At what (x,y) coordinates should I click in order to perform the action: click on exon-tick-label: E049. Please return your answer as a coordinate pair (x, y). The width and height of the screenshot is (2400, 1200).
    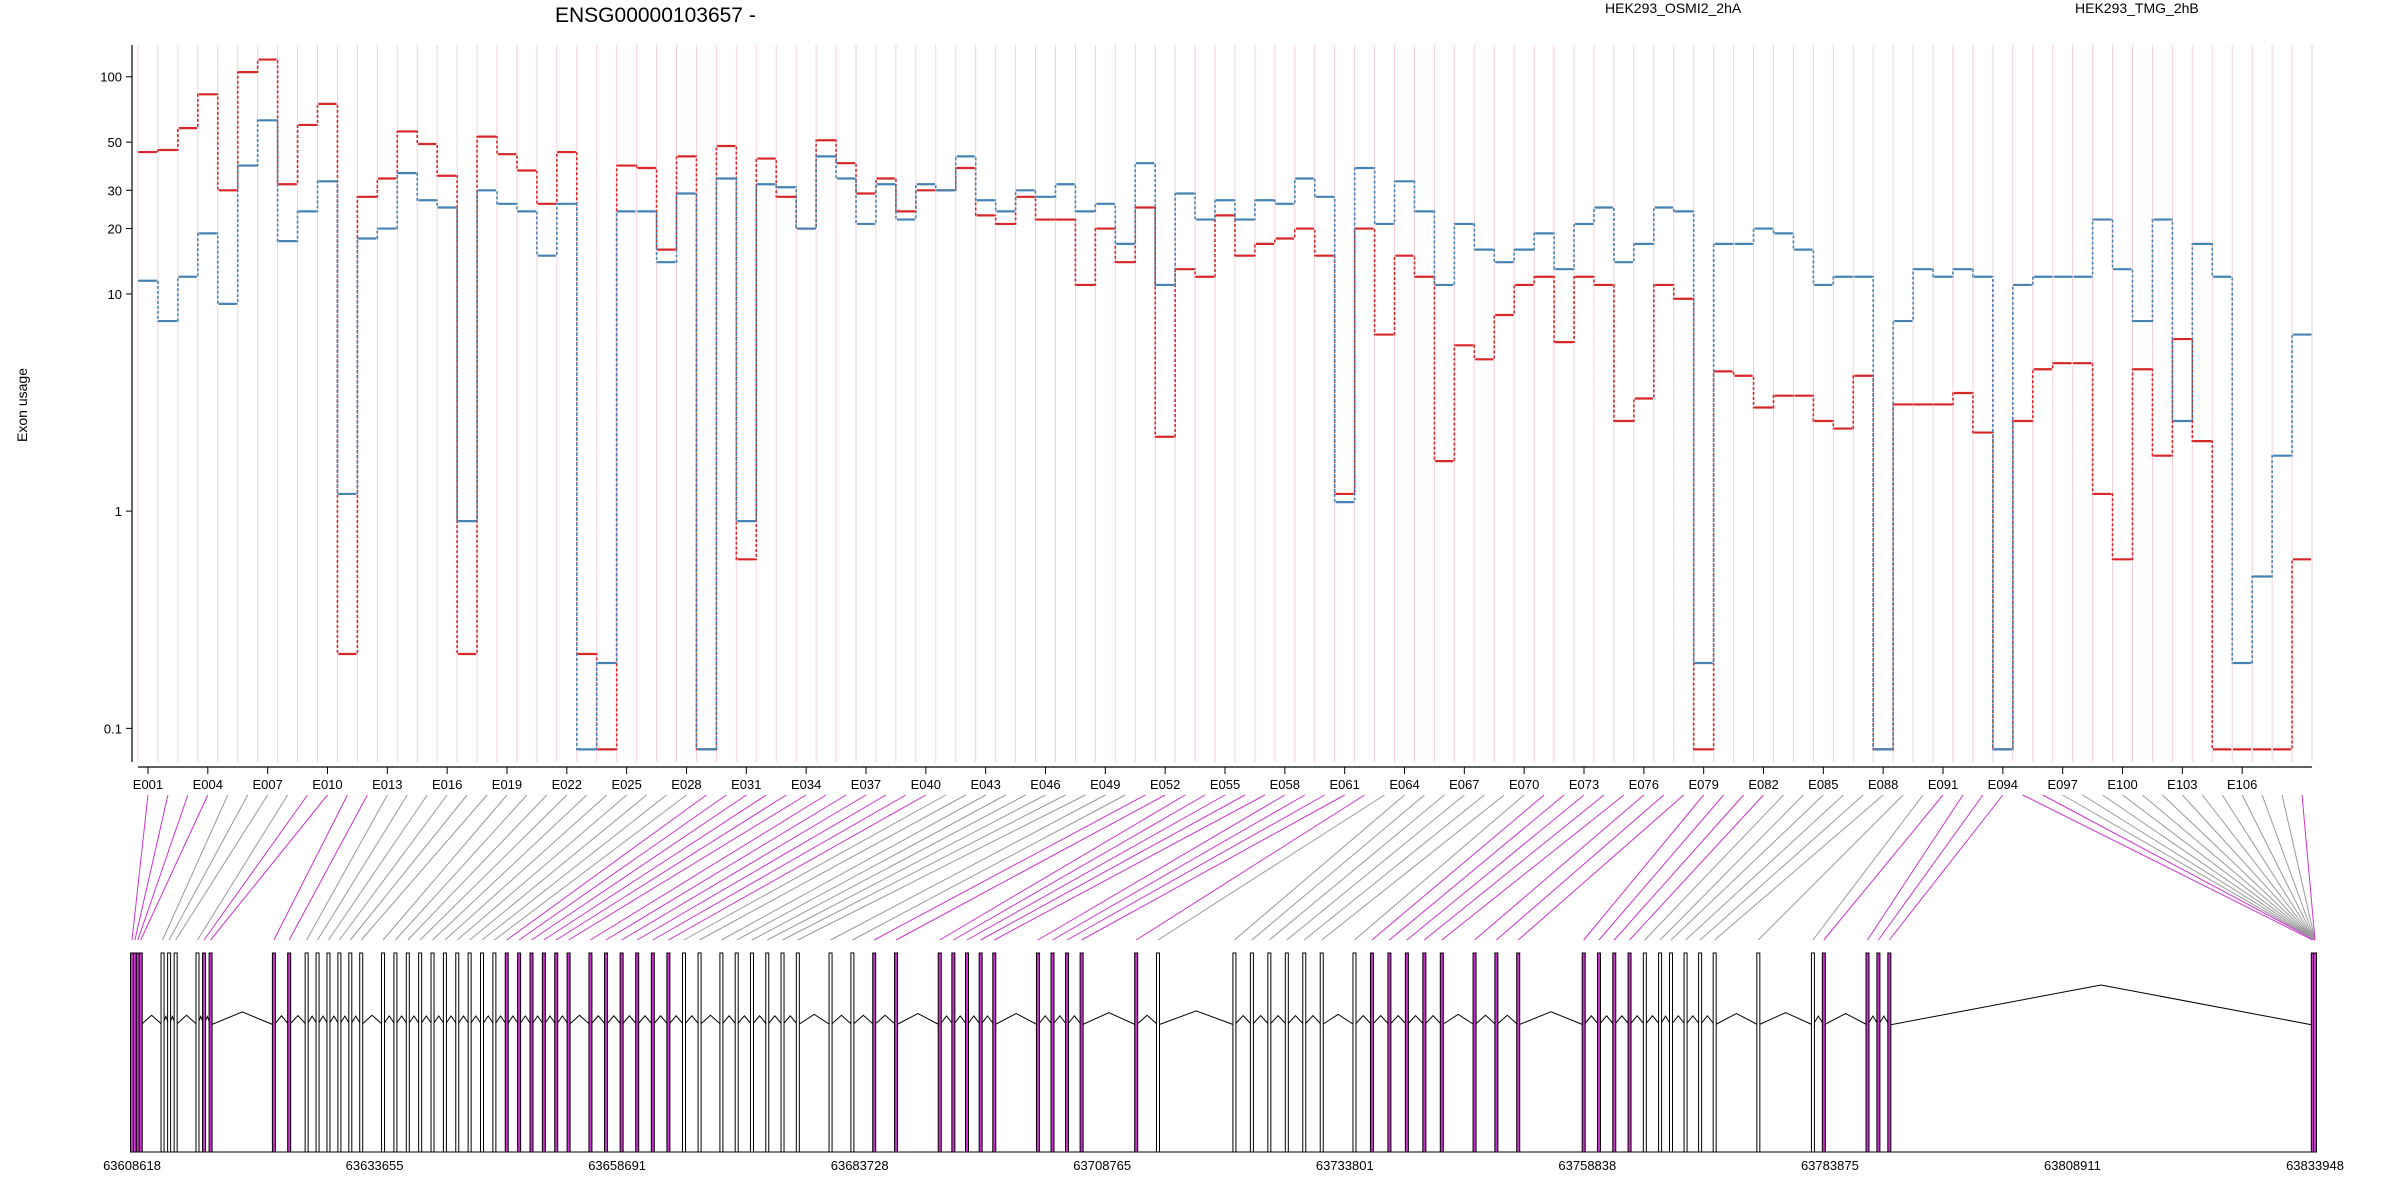
    Looking at the image, I should click on (1105, 784).